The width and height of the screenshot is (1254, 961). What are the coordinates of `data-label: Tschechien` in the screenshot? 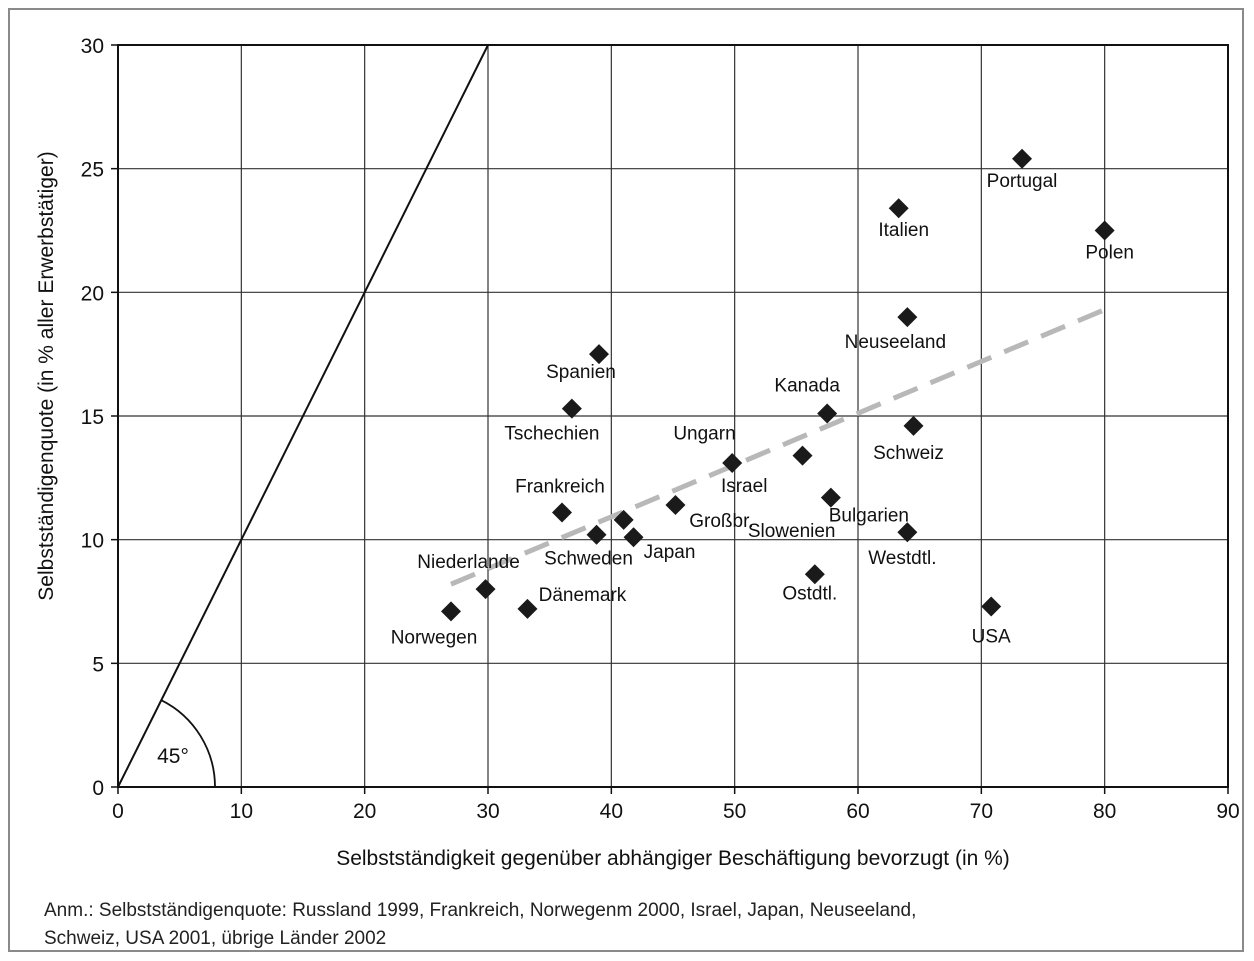 It's located at (551, 434).